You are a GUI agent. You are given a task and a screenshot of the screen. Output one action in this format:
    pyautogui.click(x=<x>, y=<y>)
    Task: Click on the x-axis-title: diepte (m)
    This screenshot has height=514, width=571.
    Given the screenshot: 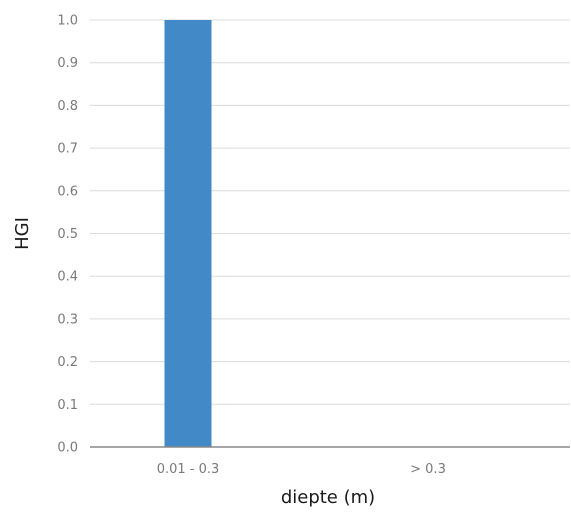 What is the action you would take?
    pyautogui.click(x=328, y=497)
    